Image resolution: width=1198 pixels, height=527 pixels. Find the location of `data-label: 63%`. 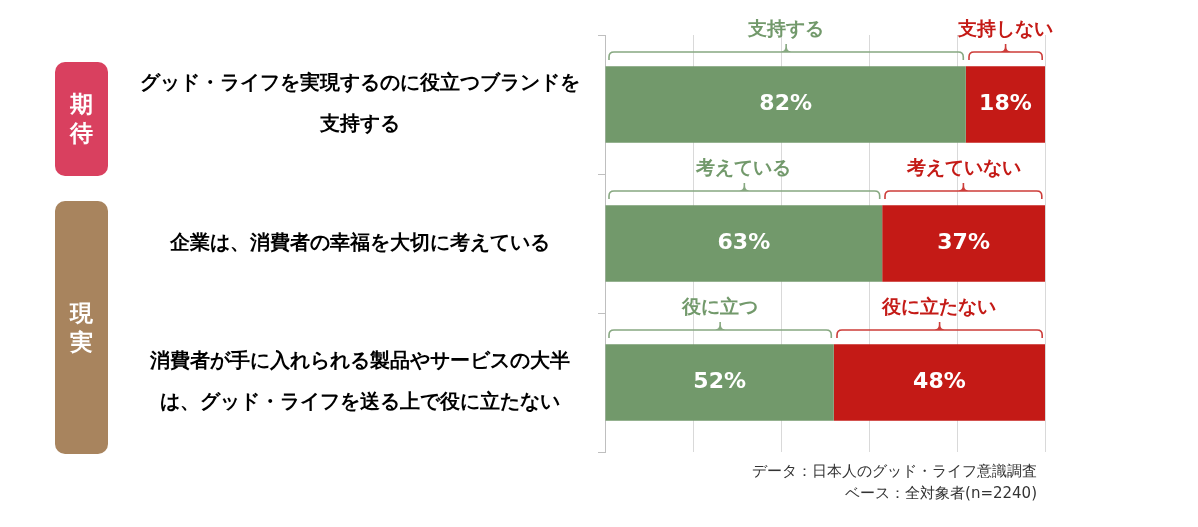

data-label: 63% is located at coordinates (744, 242).